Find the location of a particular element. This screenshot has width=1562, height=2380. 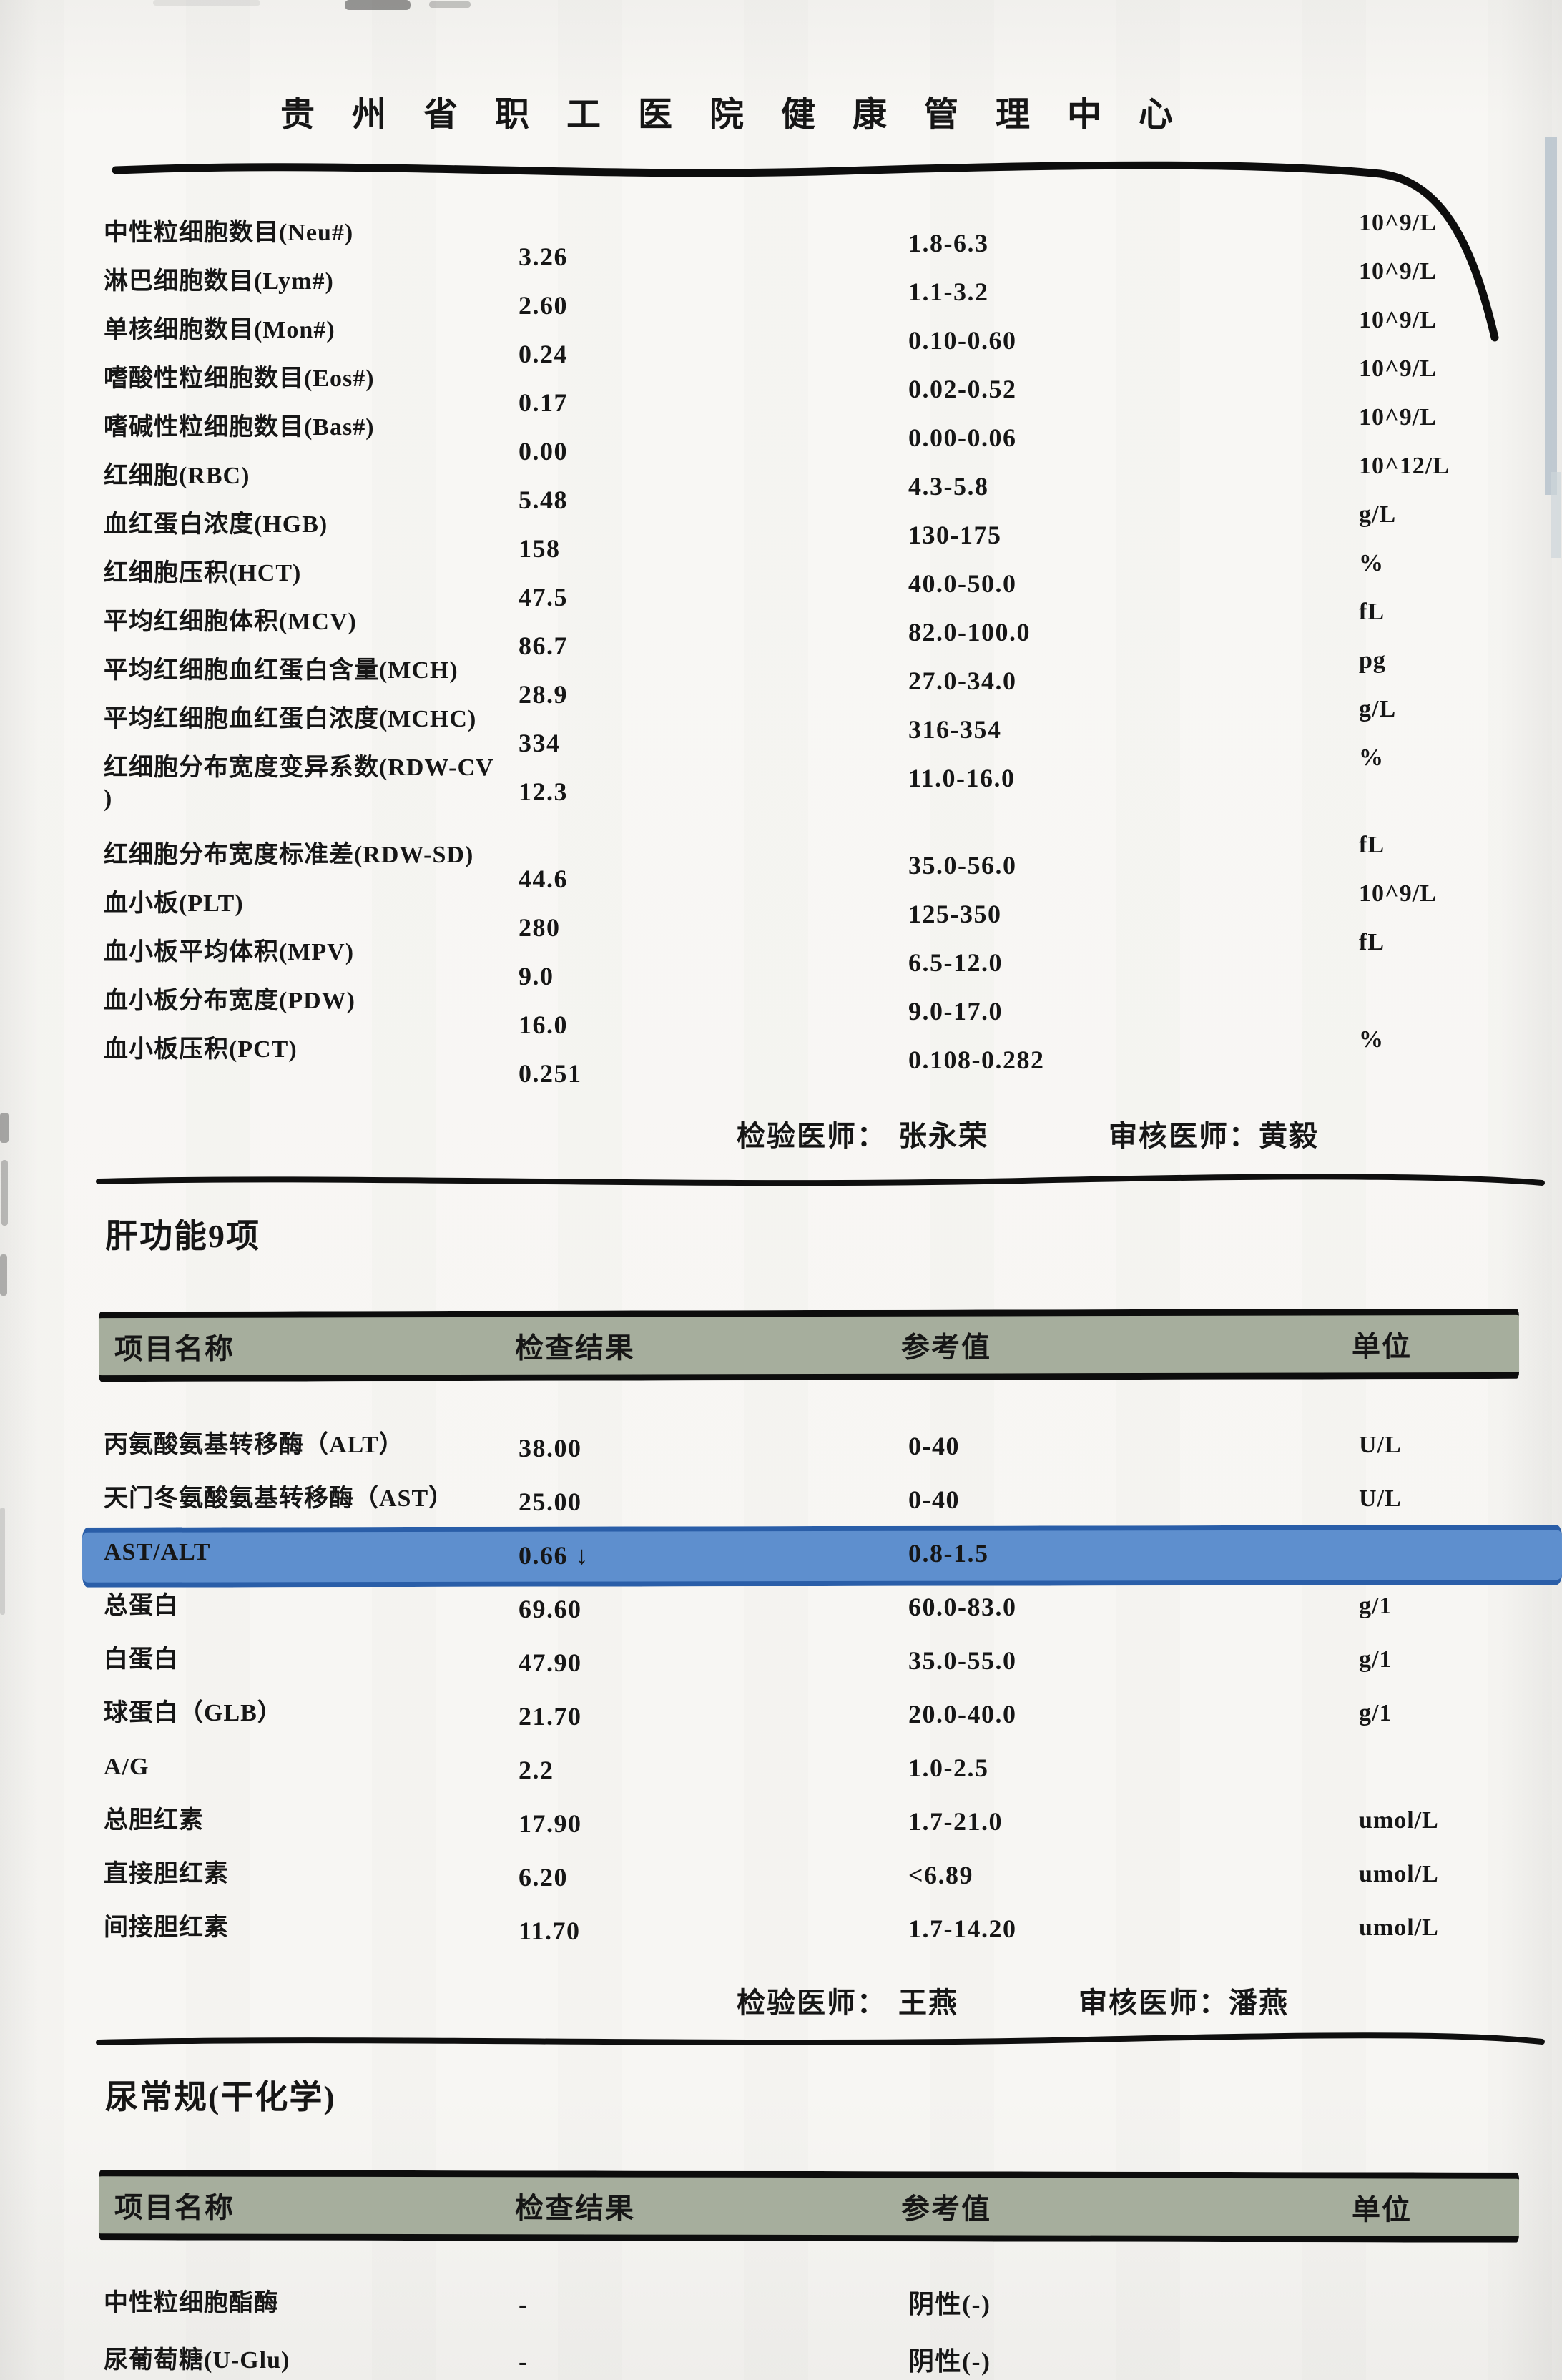

liver-table-row: 直接胆红素 6.20 <6.89 umol/L is located at coordinates (833, 1886).